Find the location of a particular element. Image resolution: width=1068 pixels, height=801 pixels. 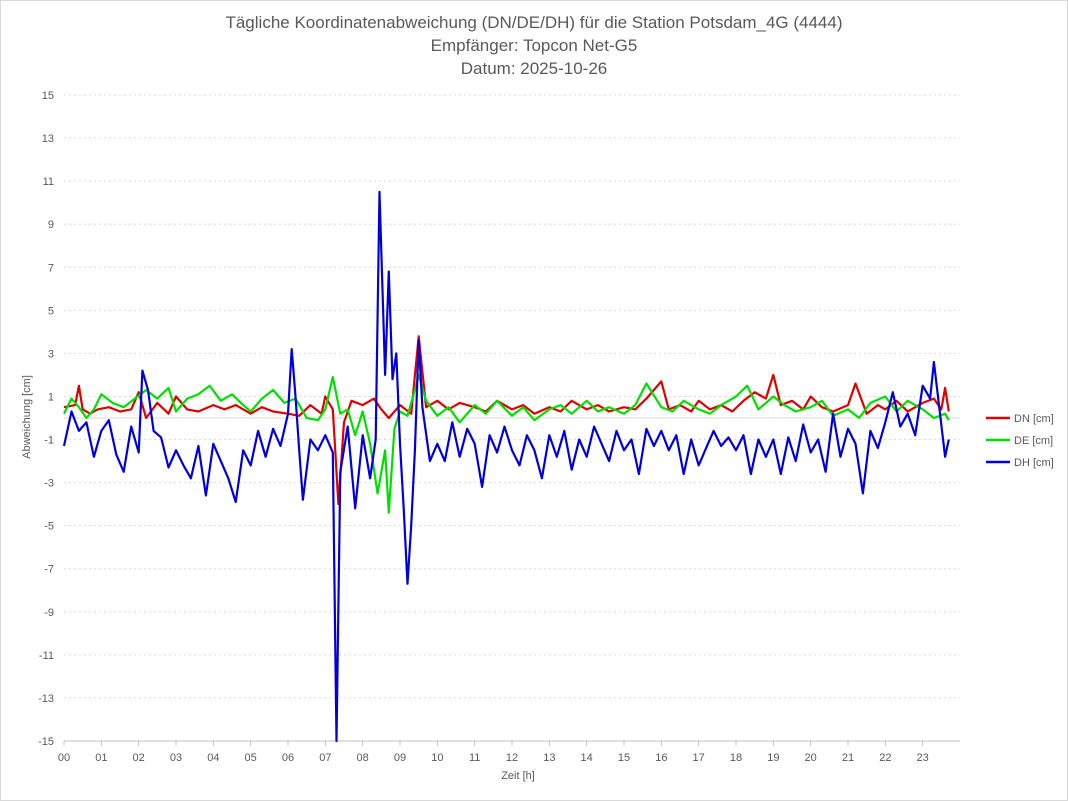

legend-label: DH [cm] is located at coordinates (1034, 463).